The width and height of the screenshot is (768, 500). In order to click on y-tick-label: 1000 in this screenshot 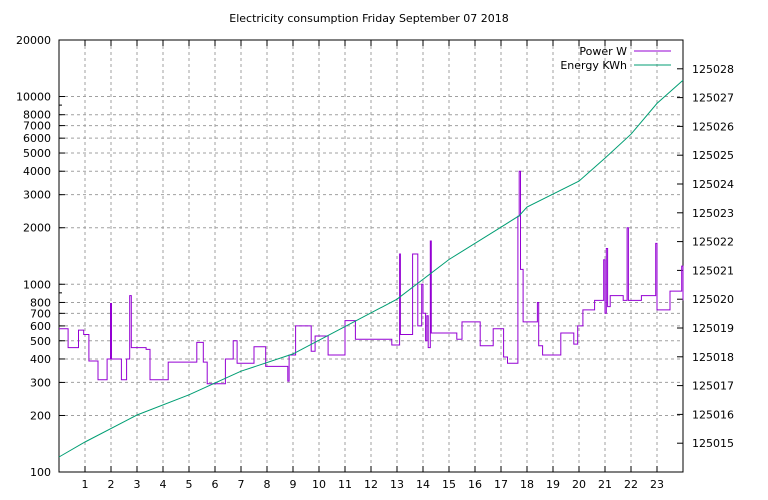, I will do `click(37, 284)`.